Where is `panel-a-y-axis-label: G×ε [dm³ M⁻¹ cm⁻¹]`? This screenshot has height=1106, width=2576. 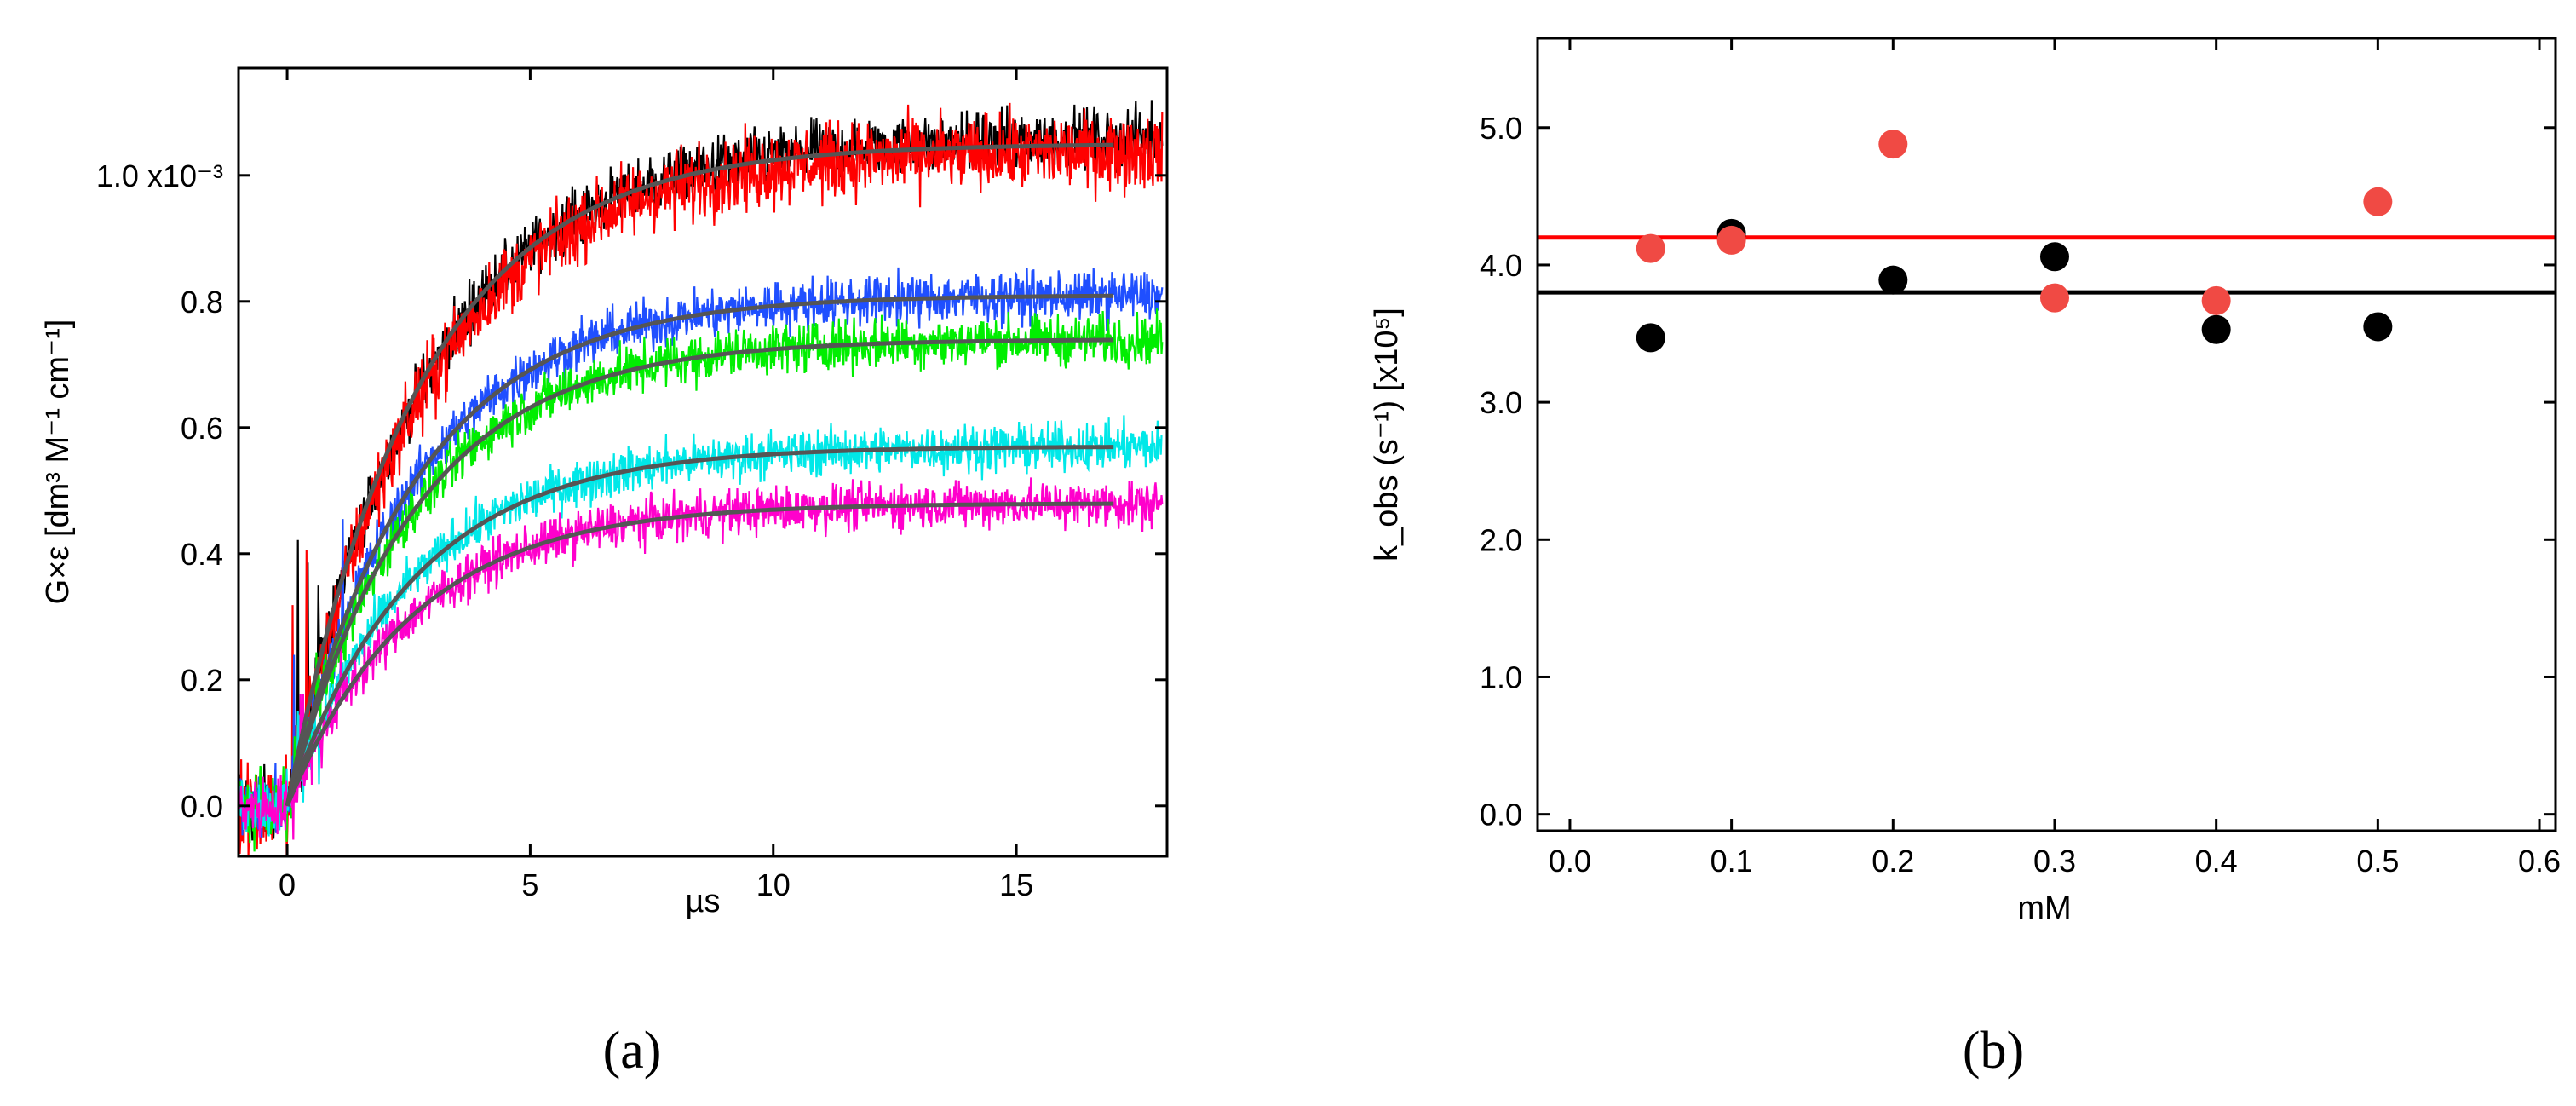
panel-a-y-axis-label: G×ε [dm³ M⁻¹ cm⁻¹] is located at coordinates (58, 462).